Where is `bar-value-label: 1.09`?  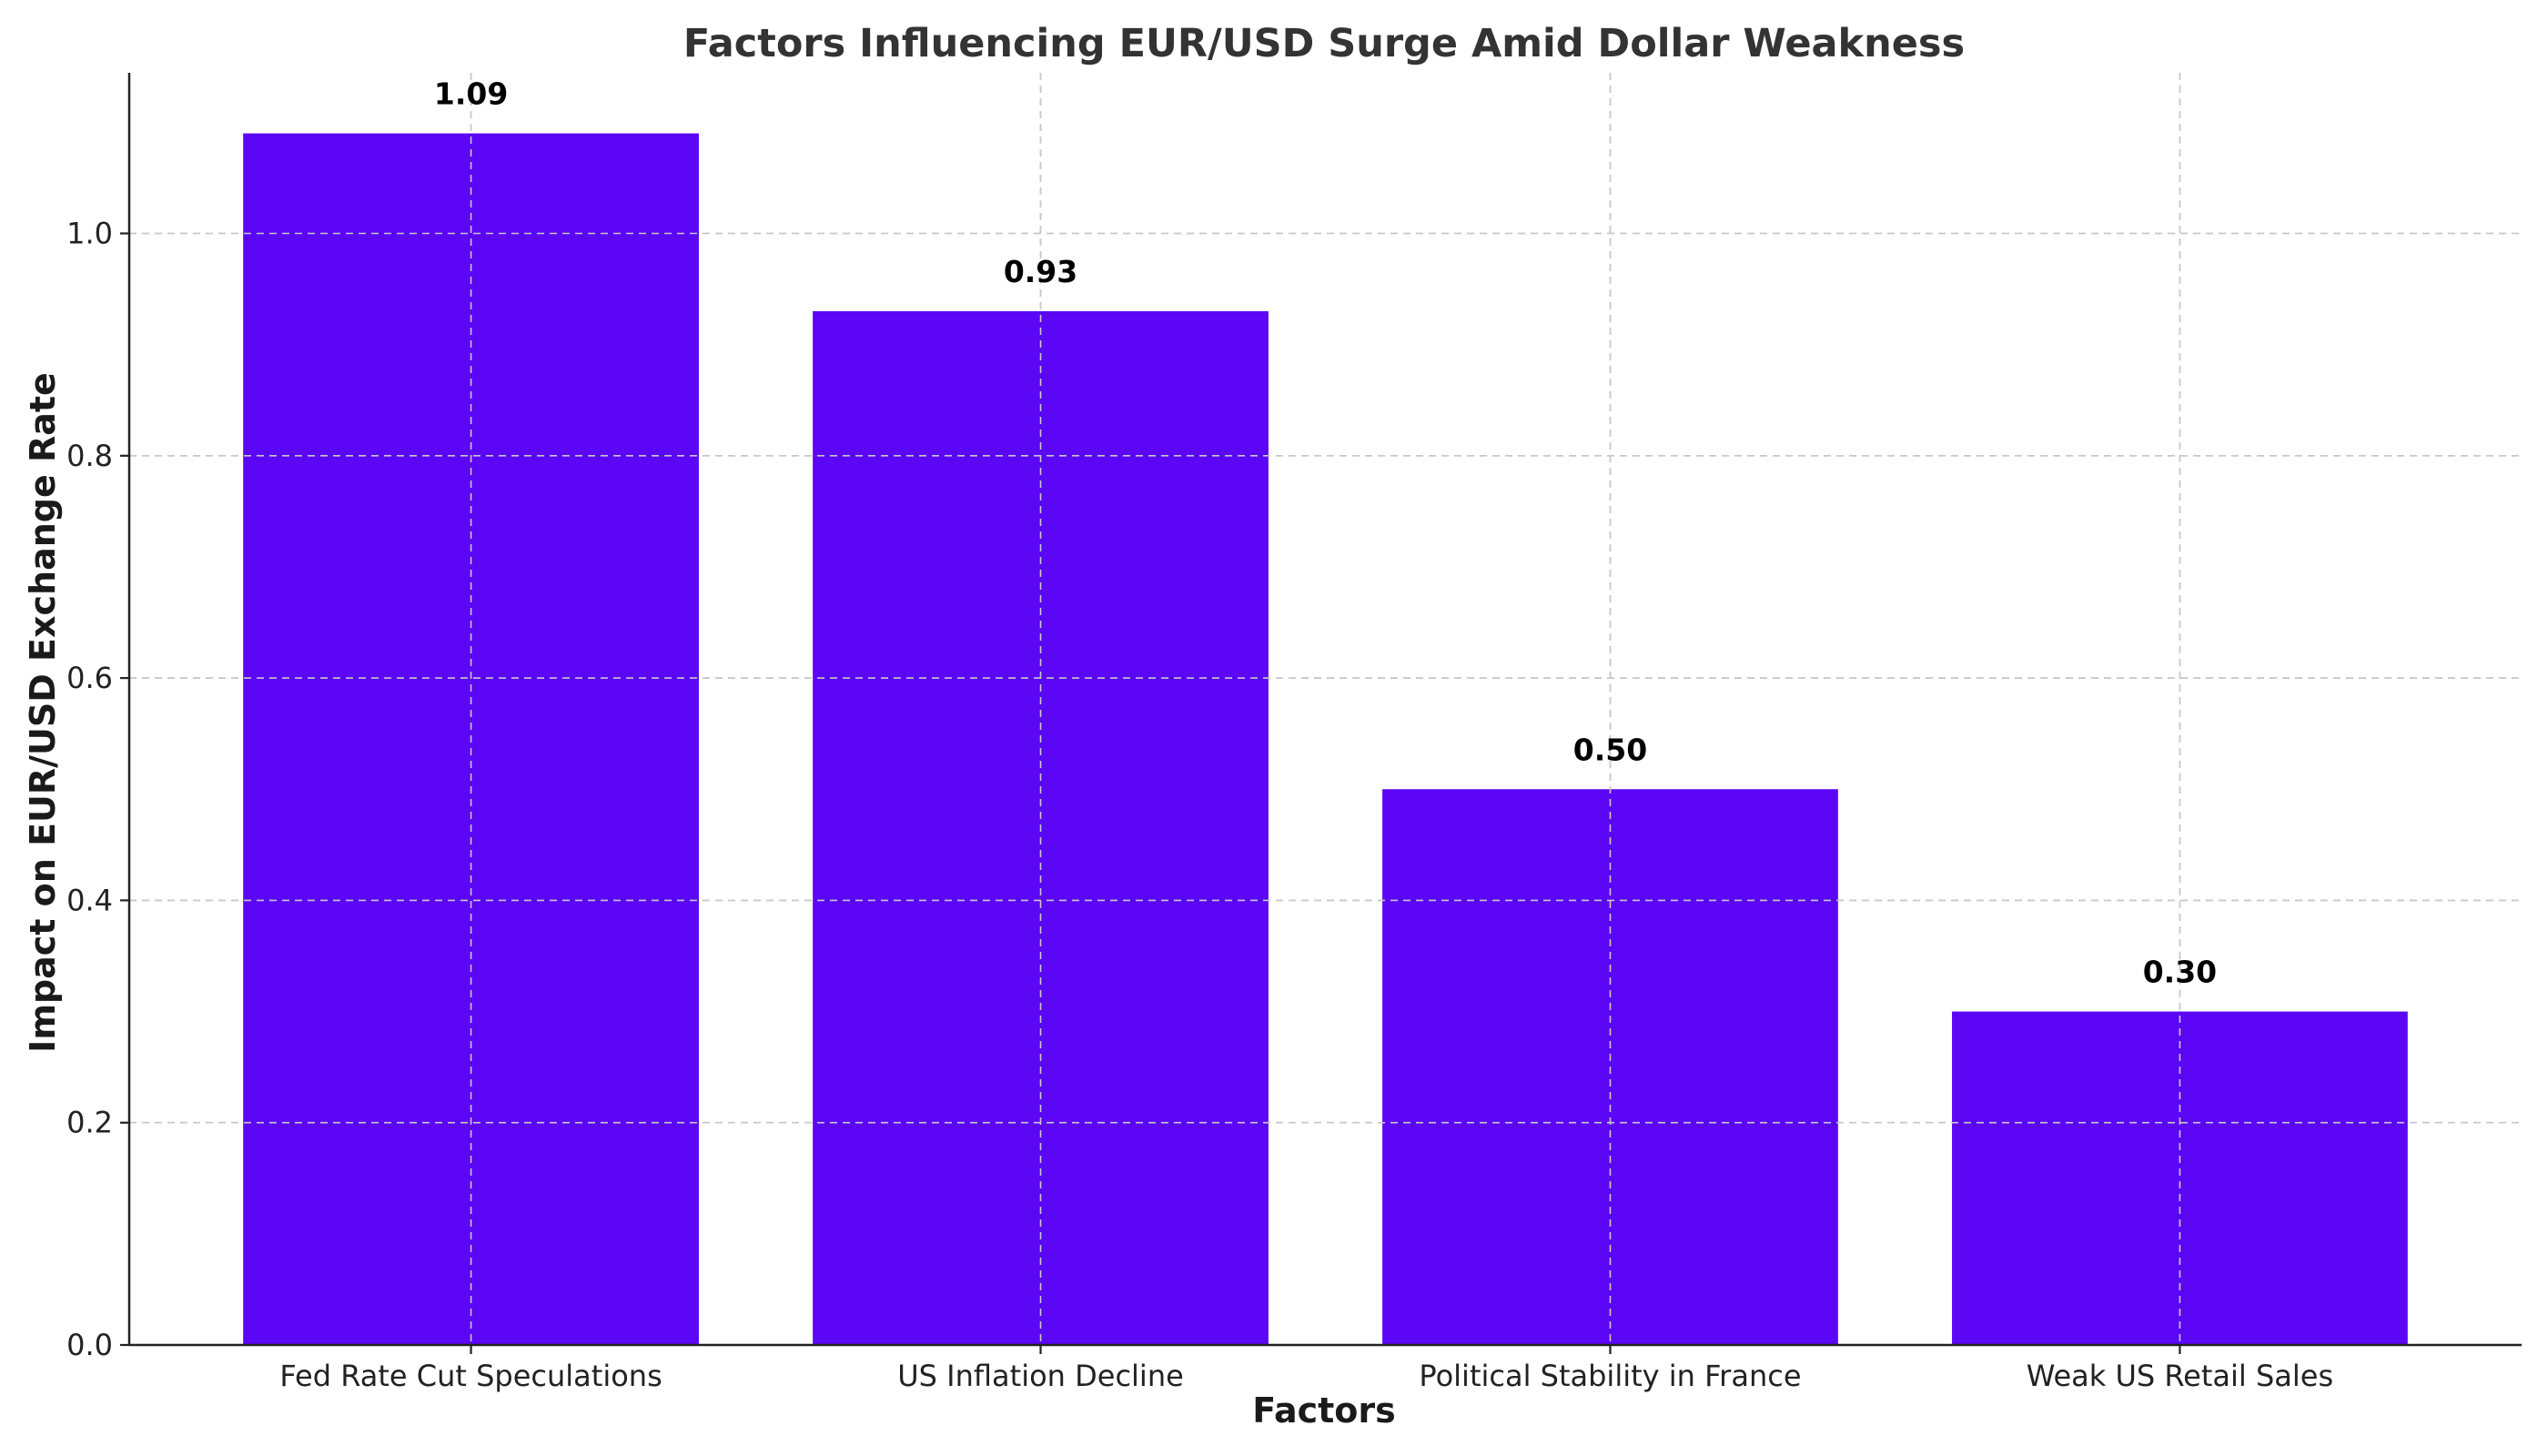
bar-value-label: 1.09 is located at coordinates (471, 94).